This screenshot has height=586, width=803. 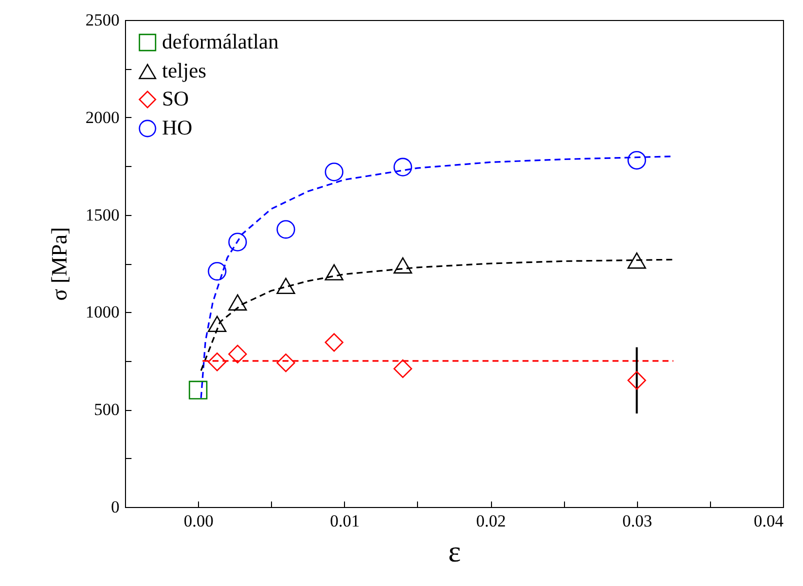 I want to click on x-tick-label: 0.04, so click(x=769, y=521).